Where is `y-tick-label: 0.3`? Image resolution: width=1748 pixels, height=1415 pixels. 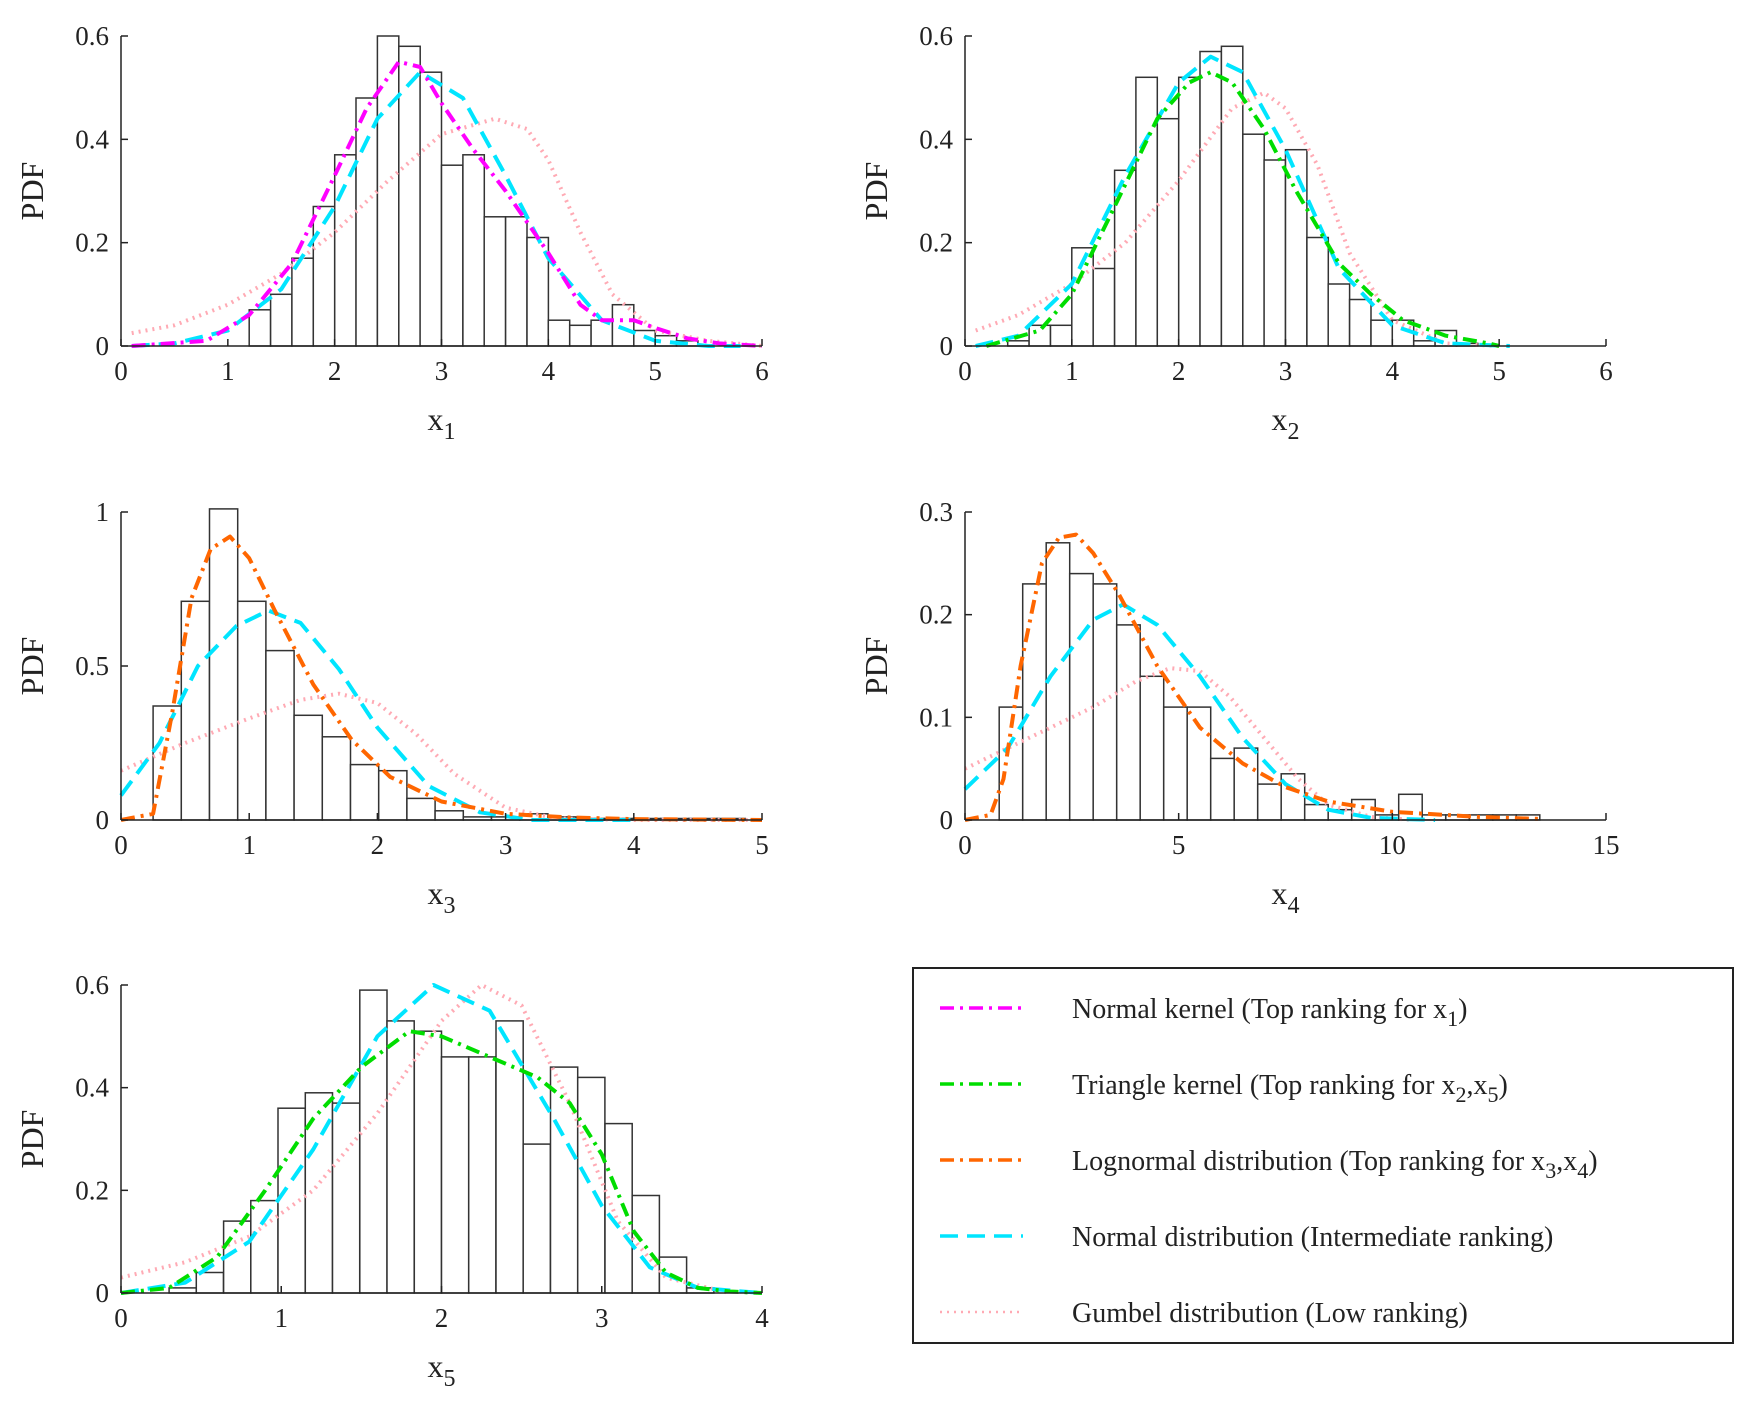
y-tick-label: 0.3 is located at coordinates (936, 512).